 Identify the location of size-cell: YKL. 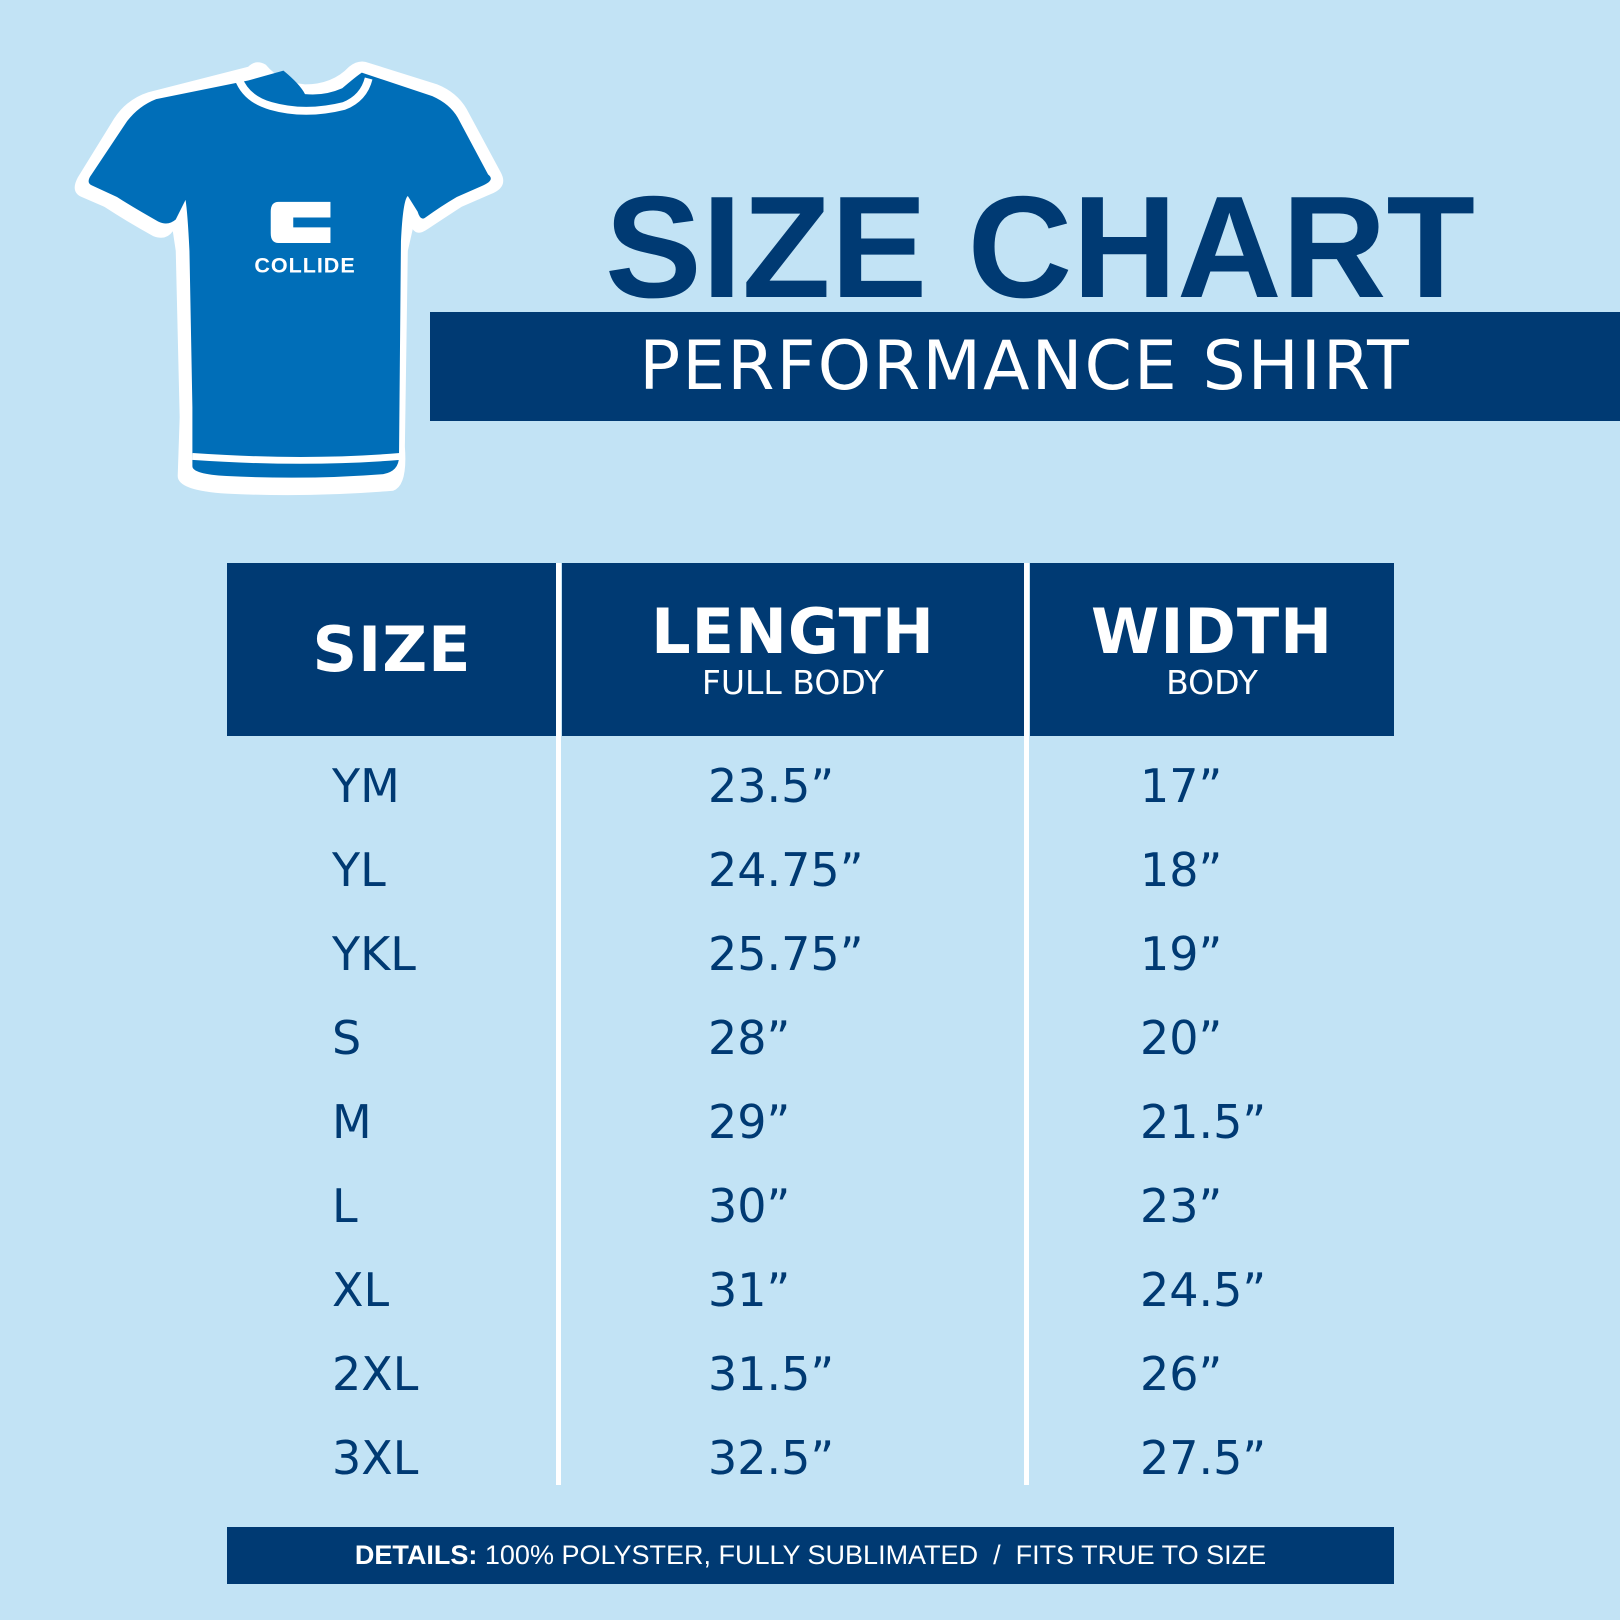
(374, 954).